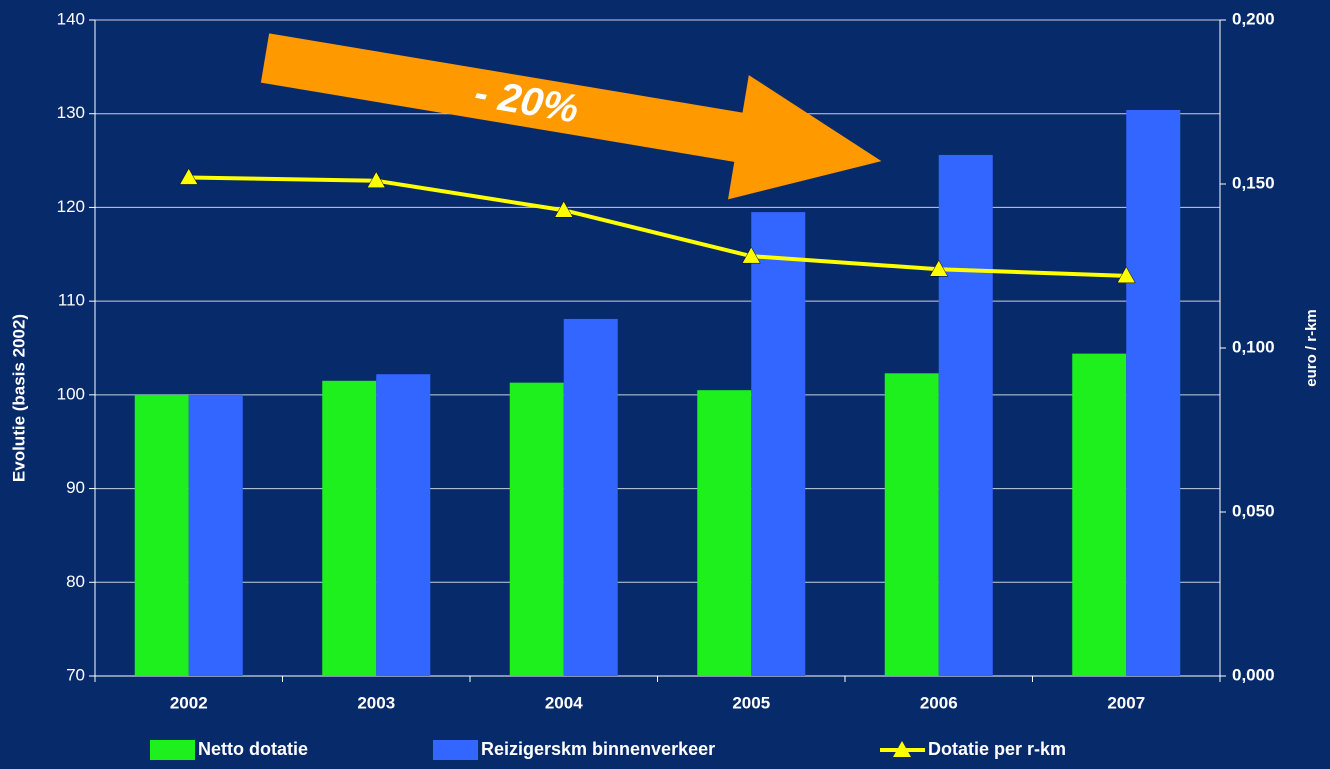 This screenshot has height=769, width=1330. What do you see at coordinates (751, 702) in the screenshot?
I see `x-tick-label: 2005` at bounding box center [751, 702].